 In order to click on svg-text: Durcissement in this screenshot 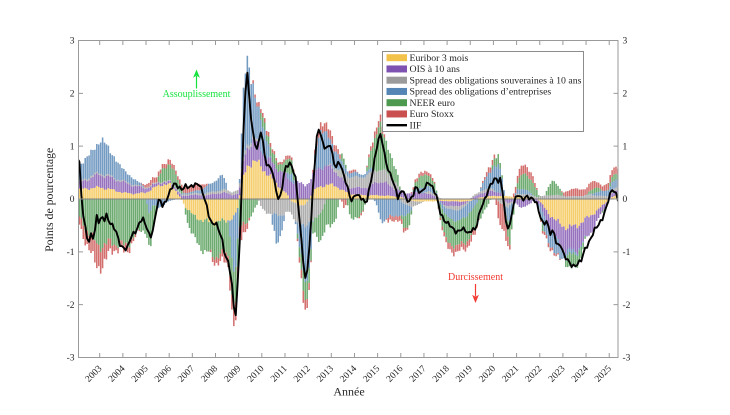, I will do `click(475, 277)`.